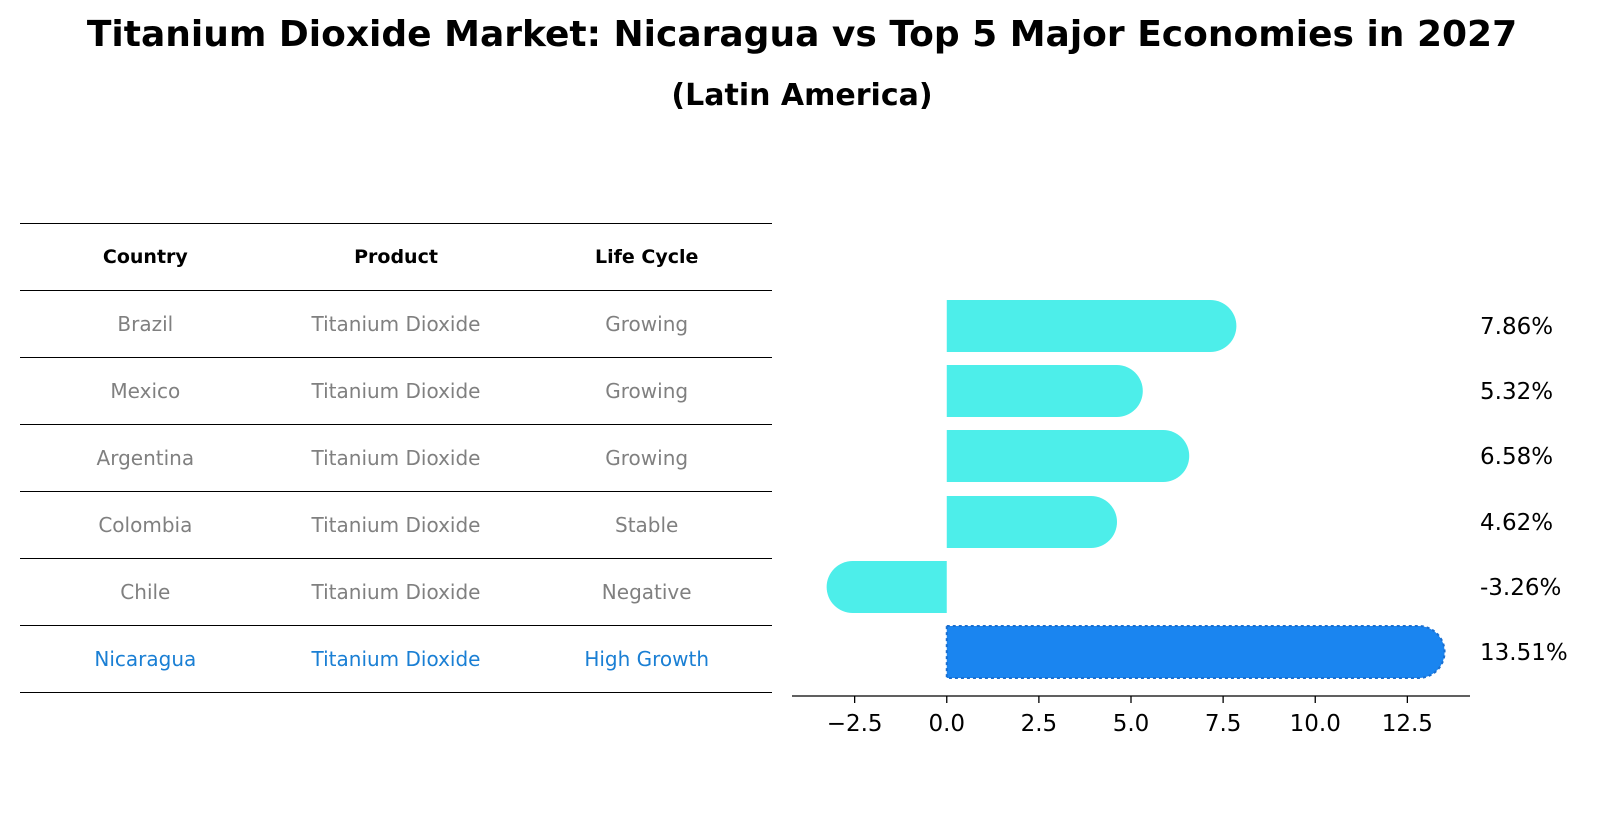 The width and height of the screenshot is (1604, 823). What do you see at coordinates (802, 95) in the screenshot?
I see `chart-subtitle: (Latin America)` at bounding box center [802, 95].